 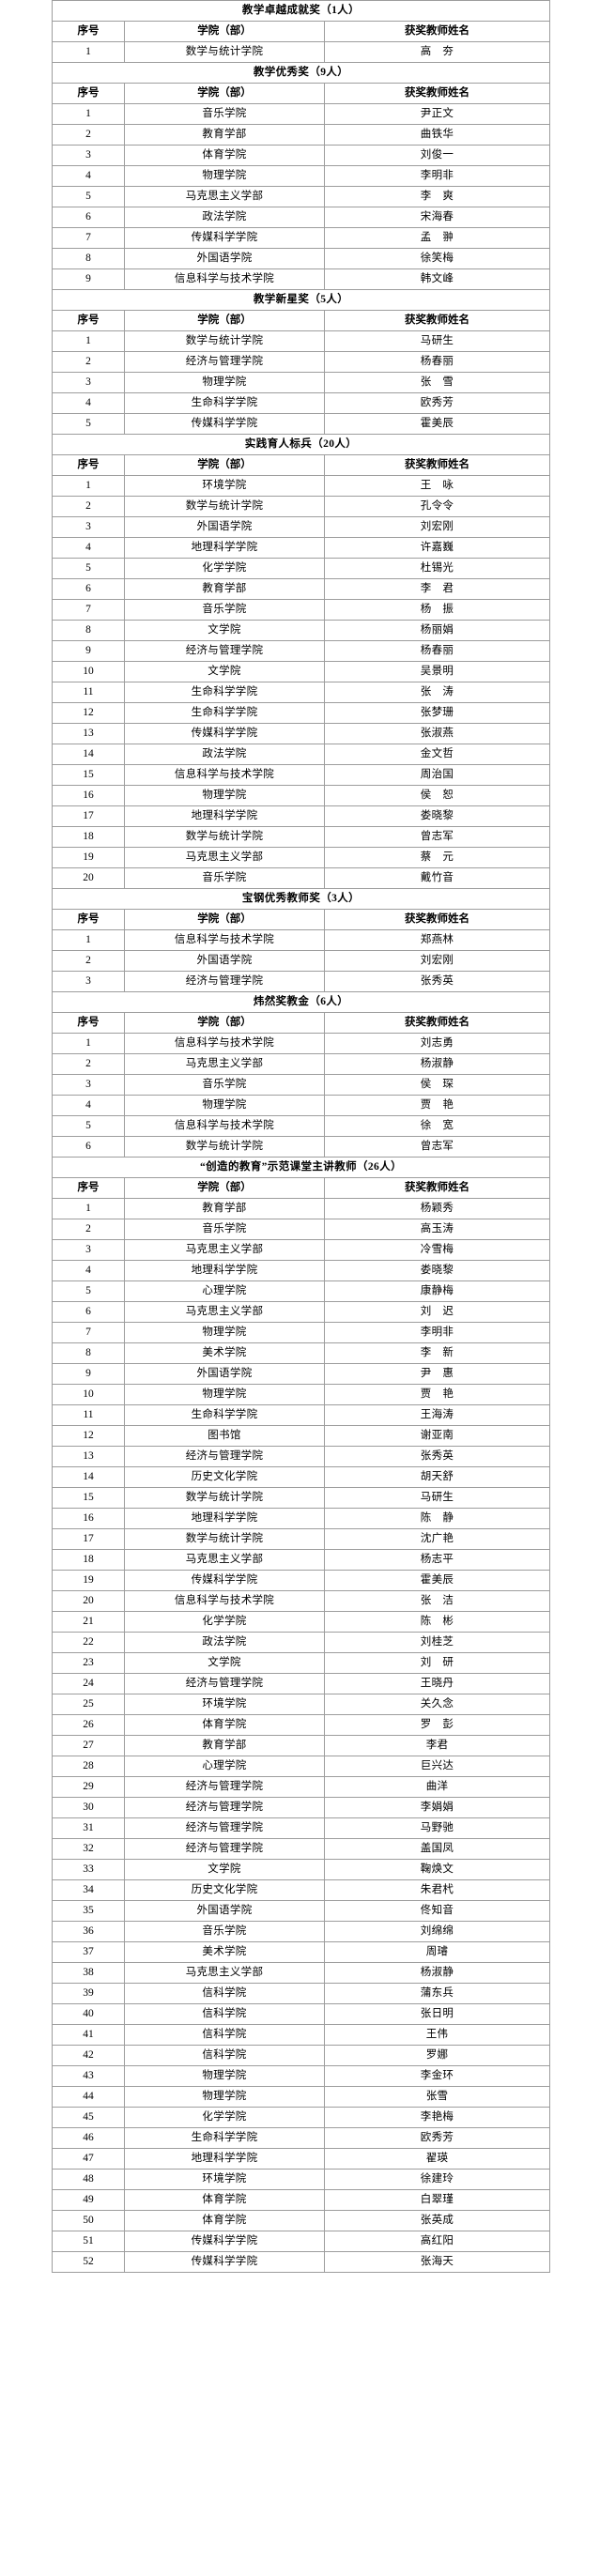 What do you see at coordinates (88, 424) in the screenshot?
I see `row-index: 5` at bounding box center [88, 424].